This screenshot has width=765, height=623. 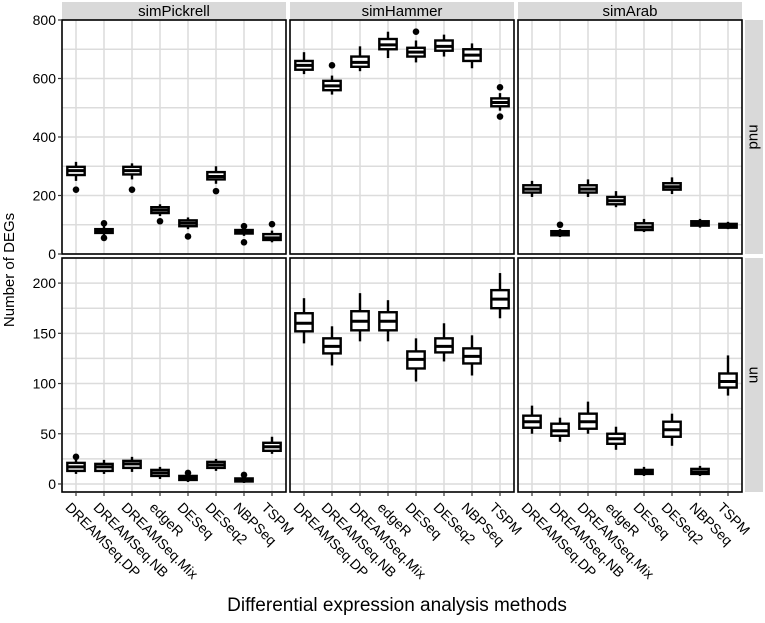 I want to click on facet-strip-label-simArab: simArab, so click(x=629, y=11).